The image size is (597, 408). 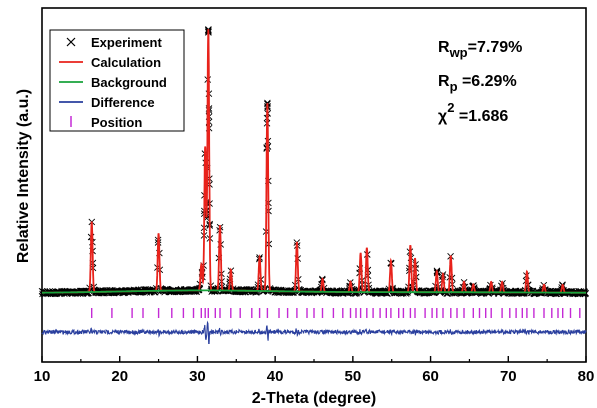 I want to click on legend-label-experiment: Experiment, so click(x=126, y=42).